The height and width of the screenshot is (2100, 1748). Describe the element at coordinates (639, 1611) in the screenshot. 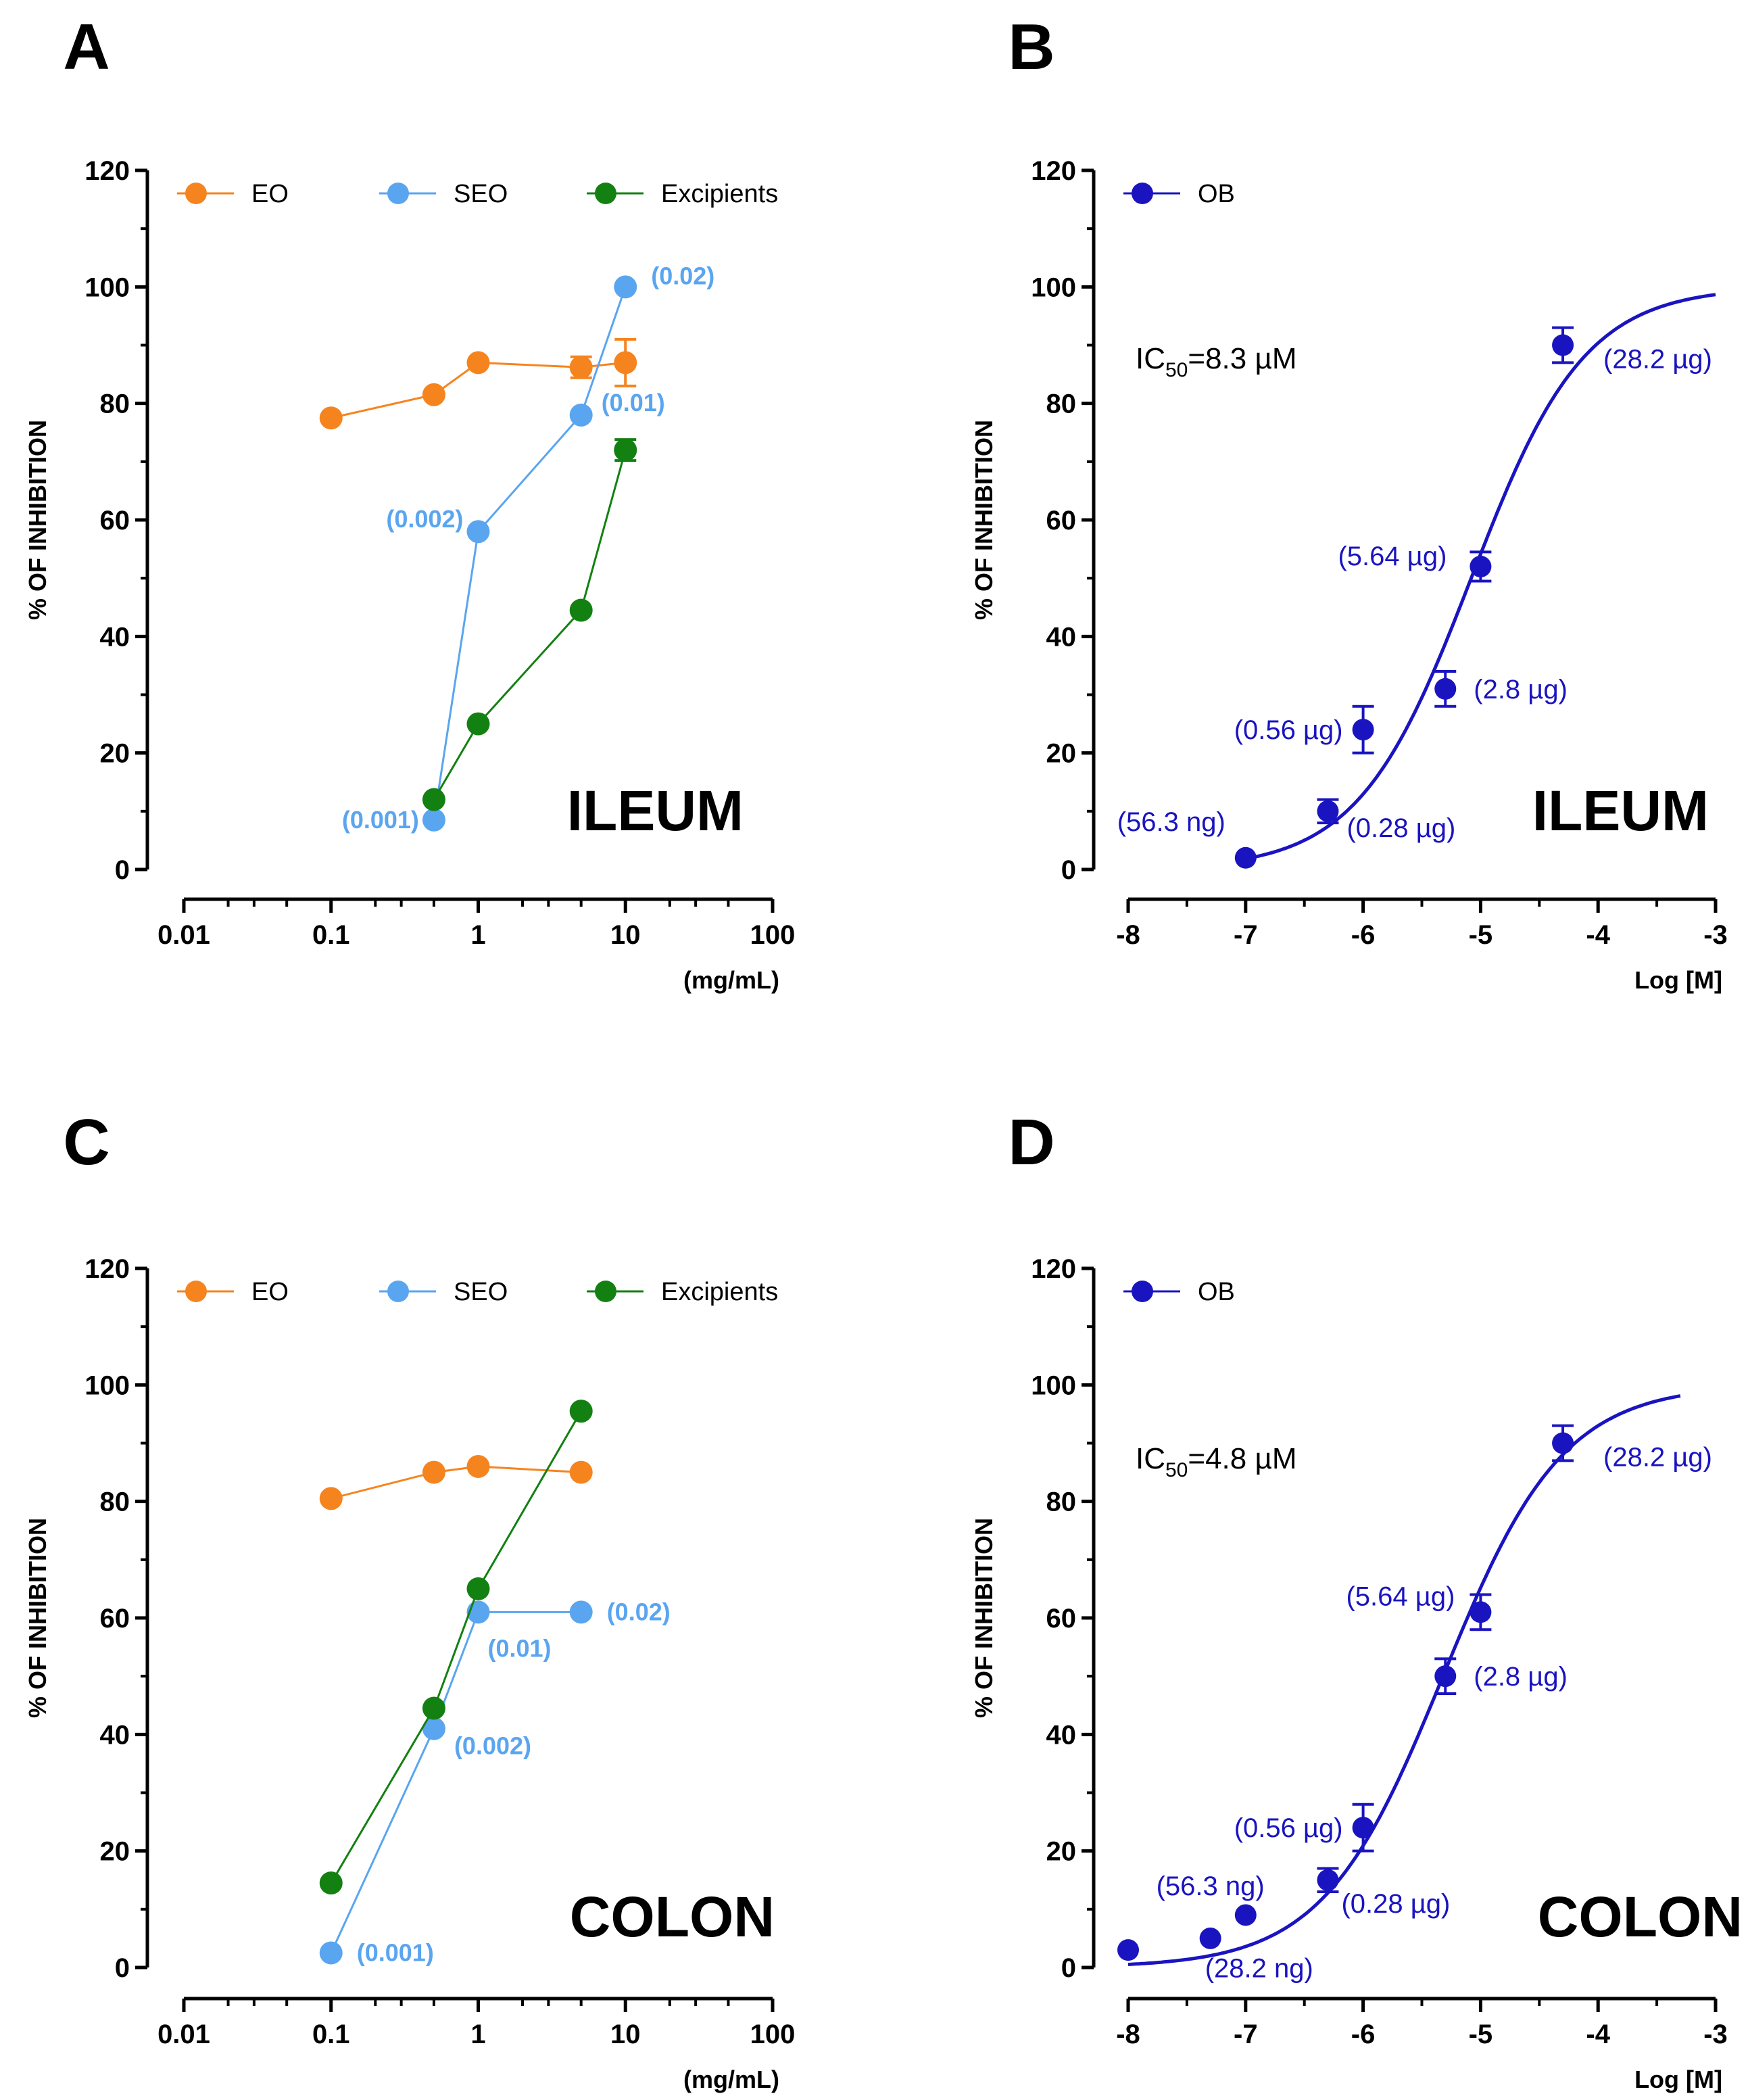

I see `data-annotation: (0.02)` at that location.